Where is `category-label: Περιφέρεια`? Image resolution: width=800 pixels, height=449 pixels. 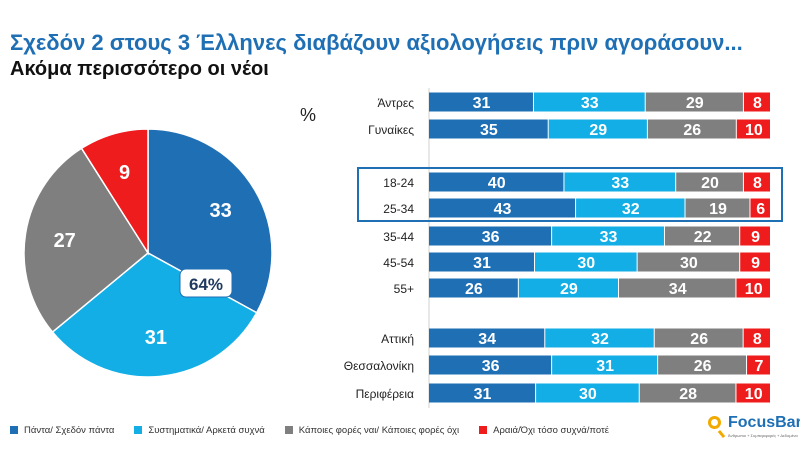 category-label: Περιφέρεια is located at coordinates (385, 394).